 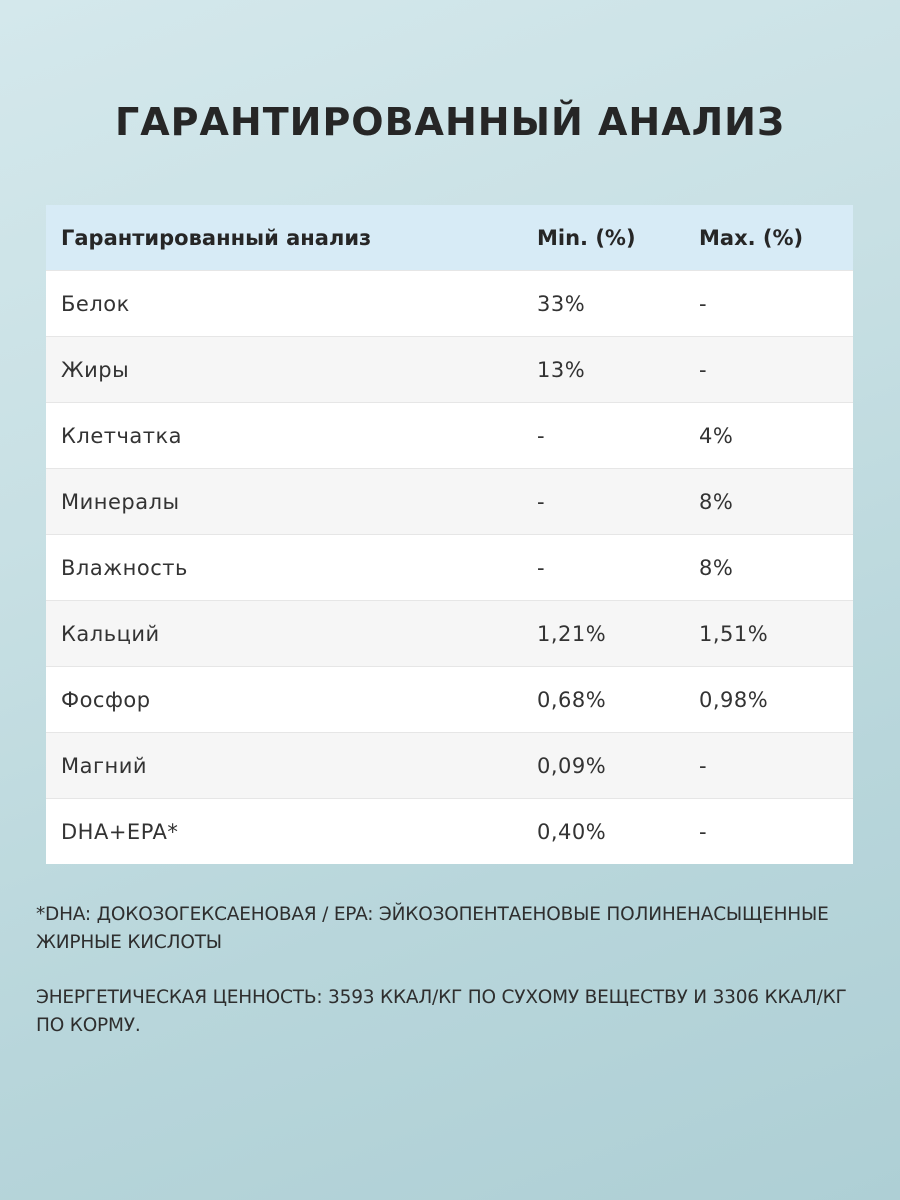 I want to click on table-row: Влажность - 8%, so click(x=449, y=567).